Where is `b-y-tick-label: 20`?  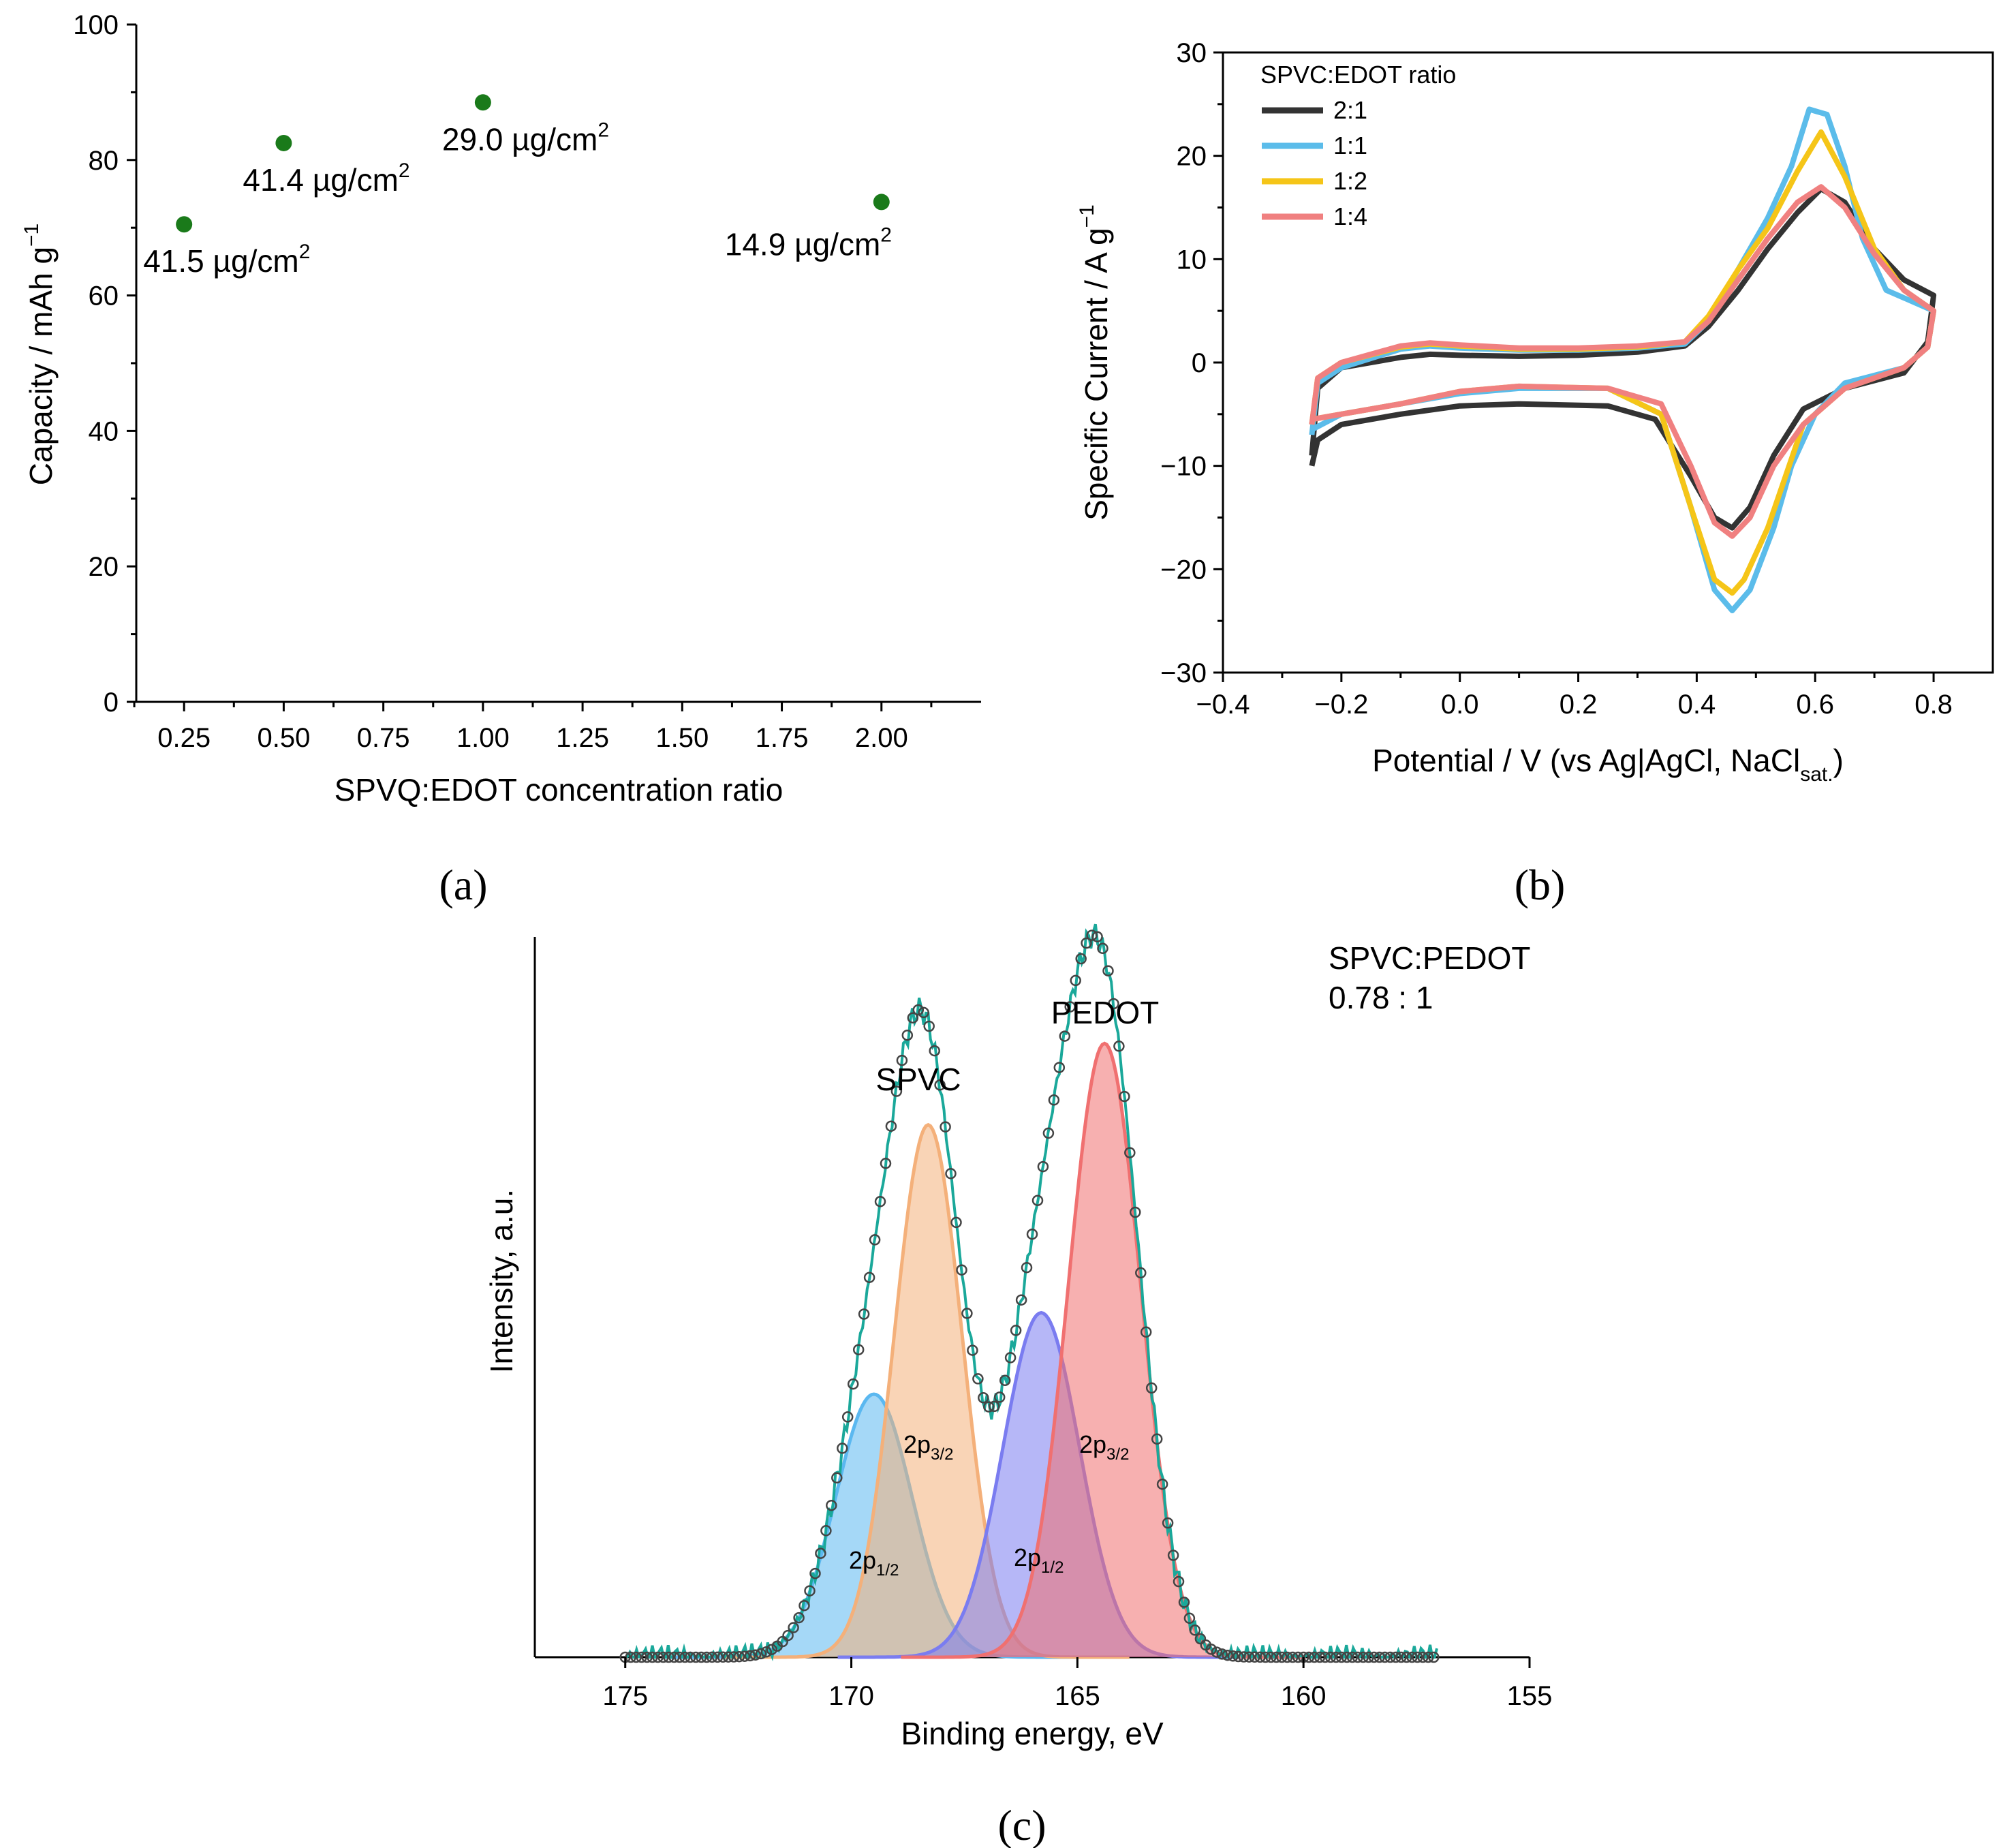
b-y-tick-label: 20 is located at coordinates (1192, 157).